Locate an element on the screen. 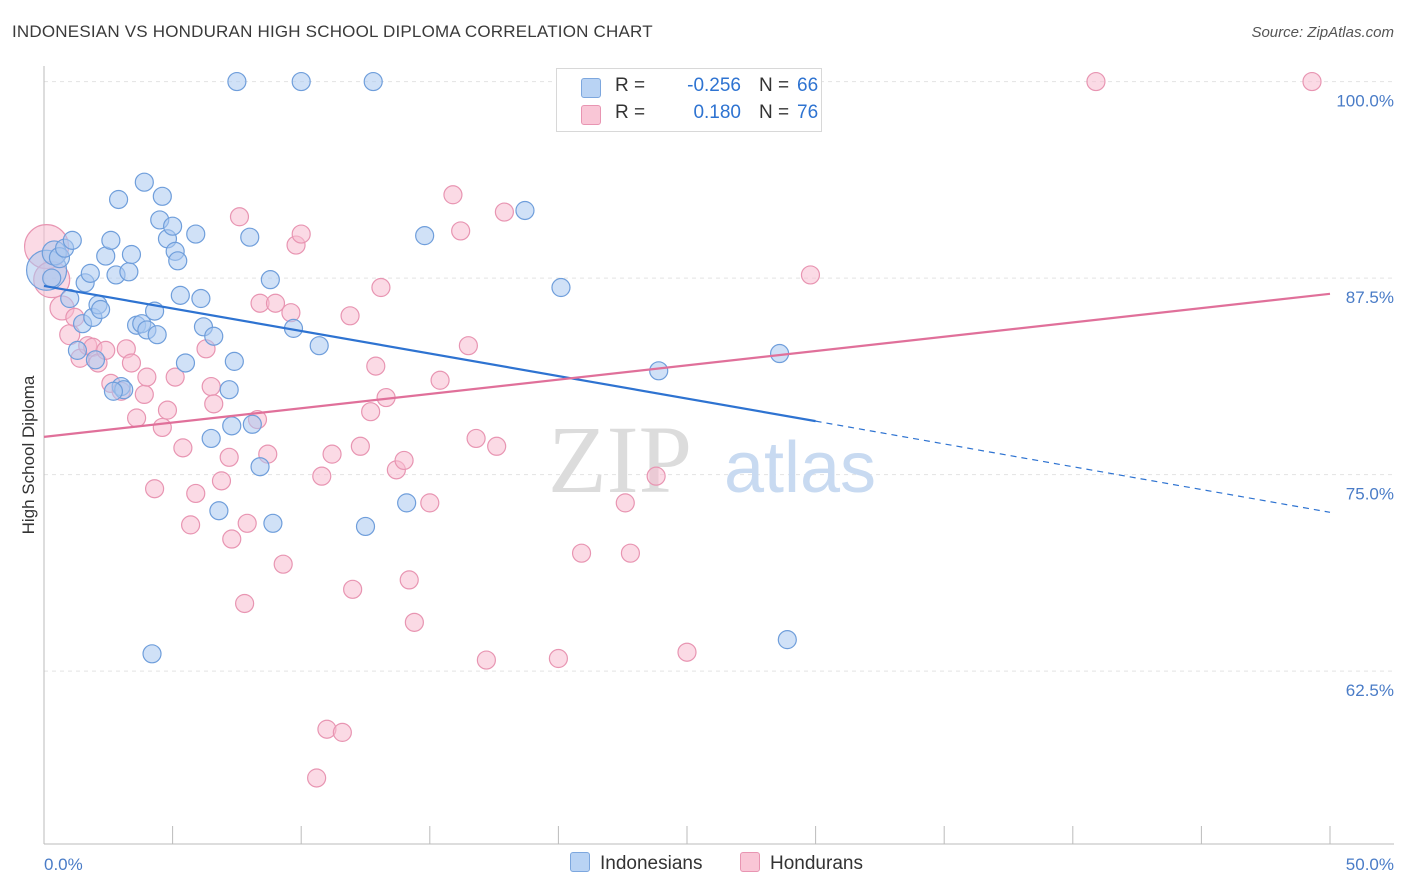  legend-r-value: -0.256 is located at coordinates (714, 85).